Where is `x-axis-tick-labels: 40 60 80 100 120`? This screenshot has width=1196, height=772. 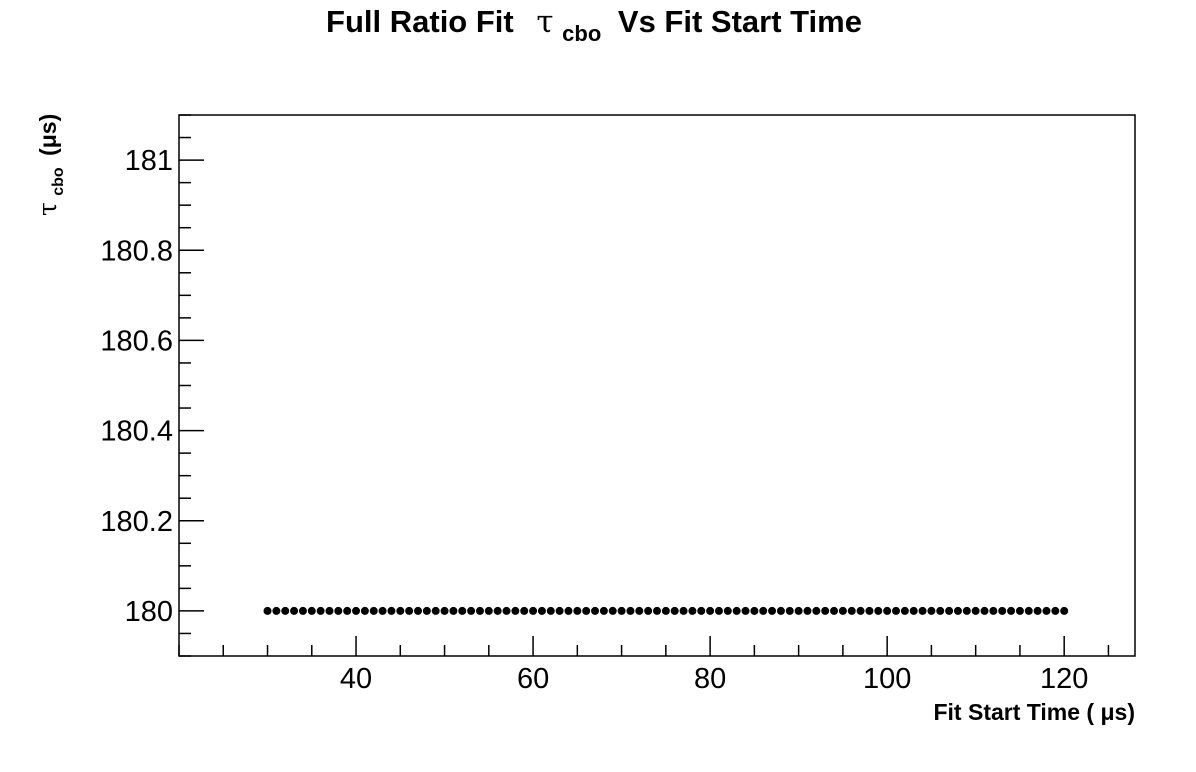
x-axis-tick-labels: 40 60 80 100 120 is located at coordinates (714, 679).